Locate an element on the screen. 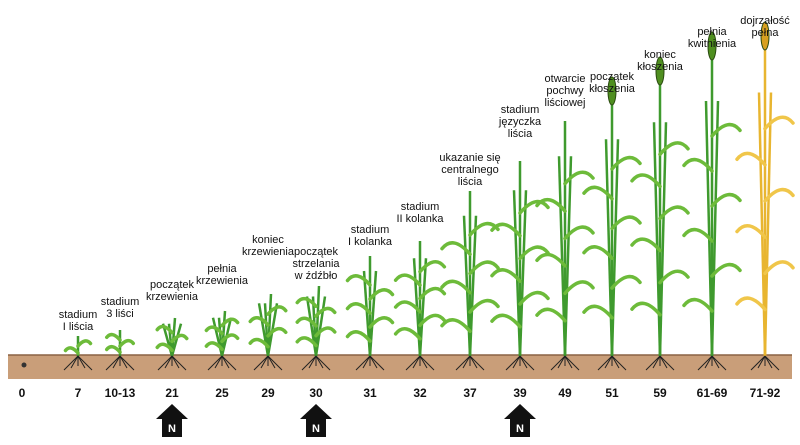 The height and width of the screenshot is (445, 800). stage-label: I kolanka is located at coordinates (370, 242).